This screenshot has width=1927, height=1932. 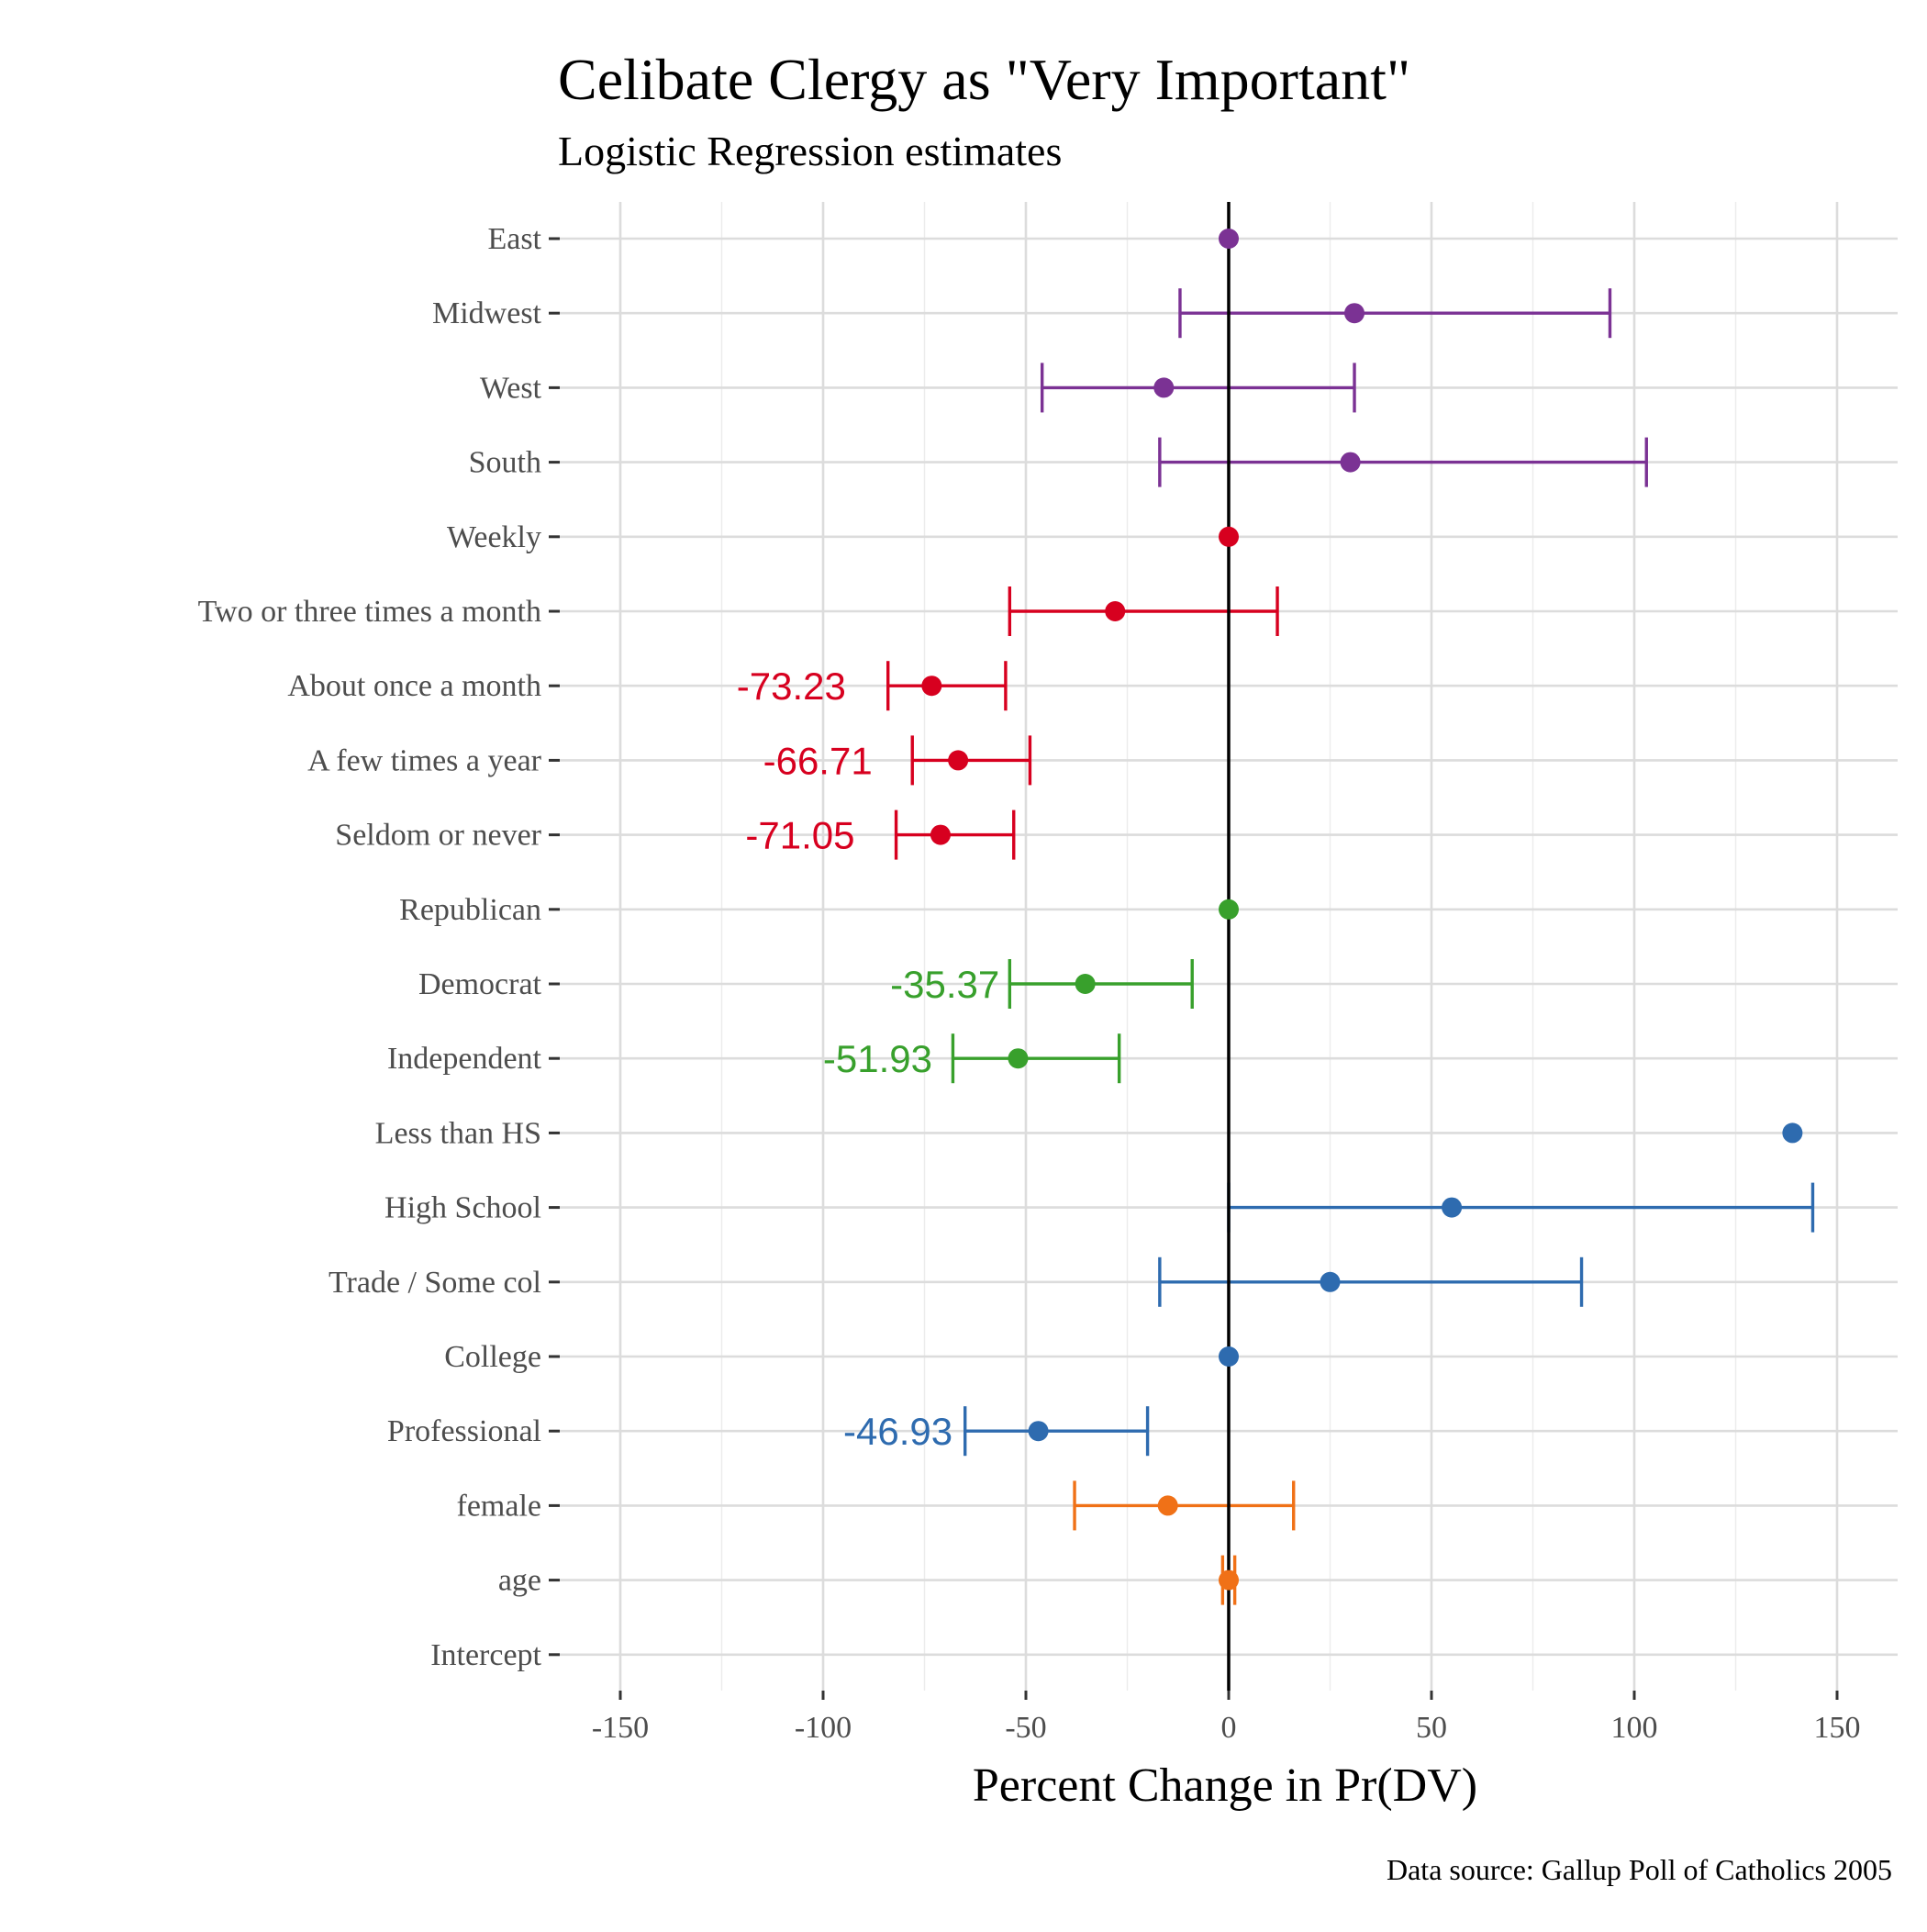 What do you see at coordinates (897, 1431) in the screenshot?
I see `estimate-value-label: -46.93` at bounding box center [897, 1431].